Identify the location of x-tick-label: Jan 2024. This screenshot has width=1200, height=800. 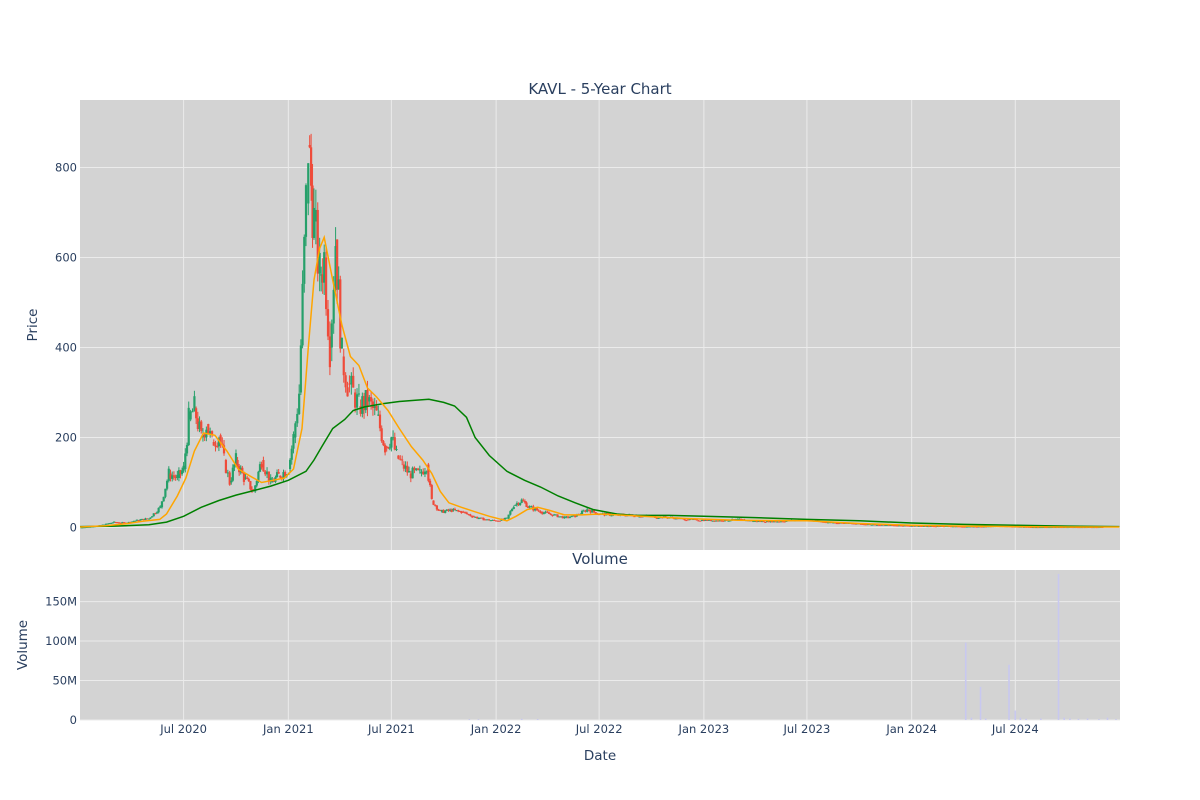
(911, 729).